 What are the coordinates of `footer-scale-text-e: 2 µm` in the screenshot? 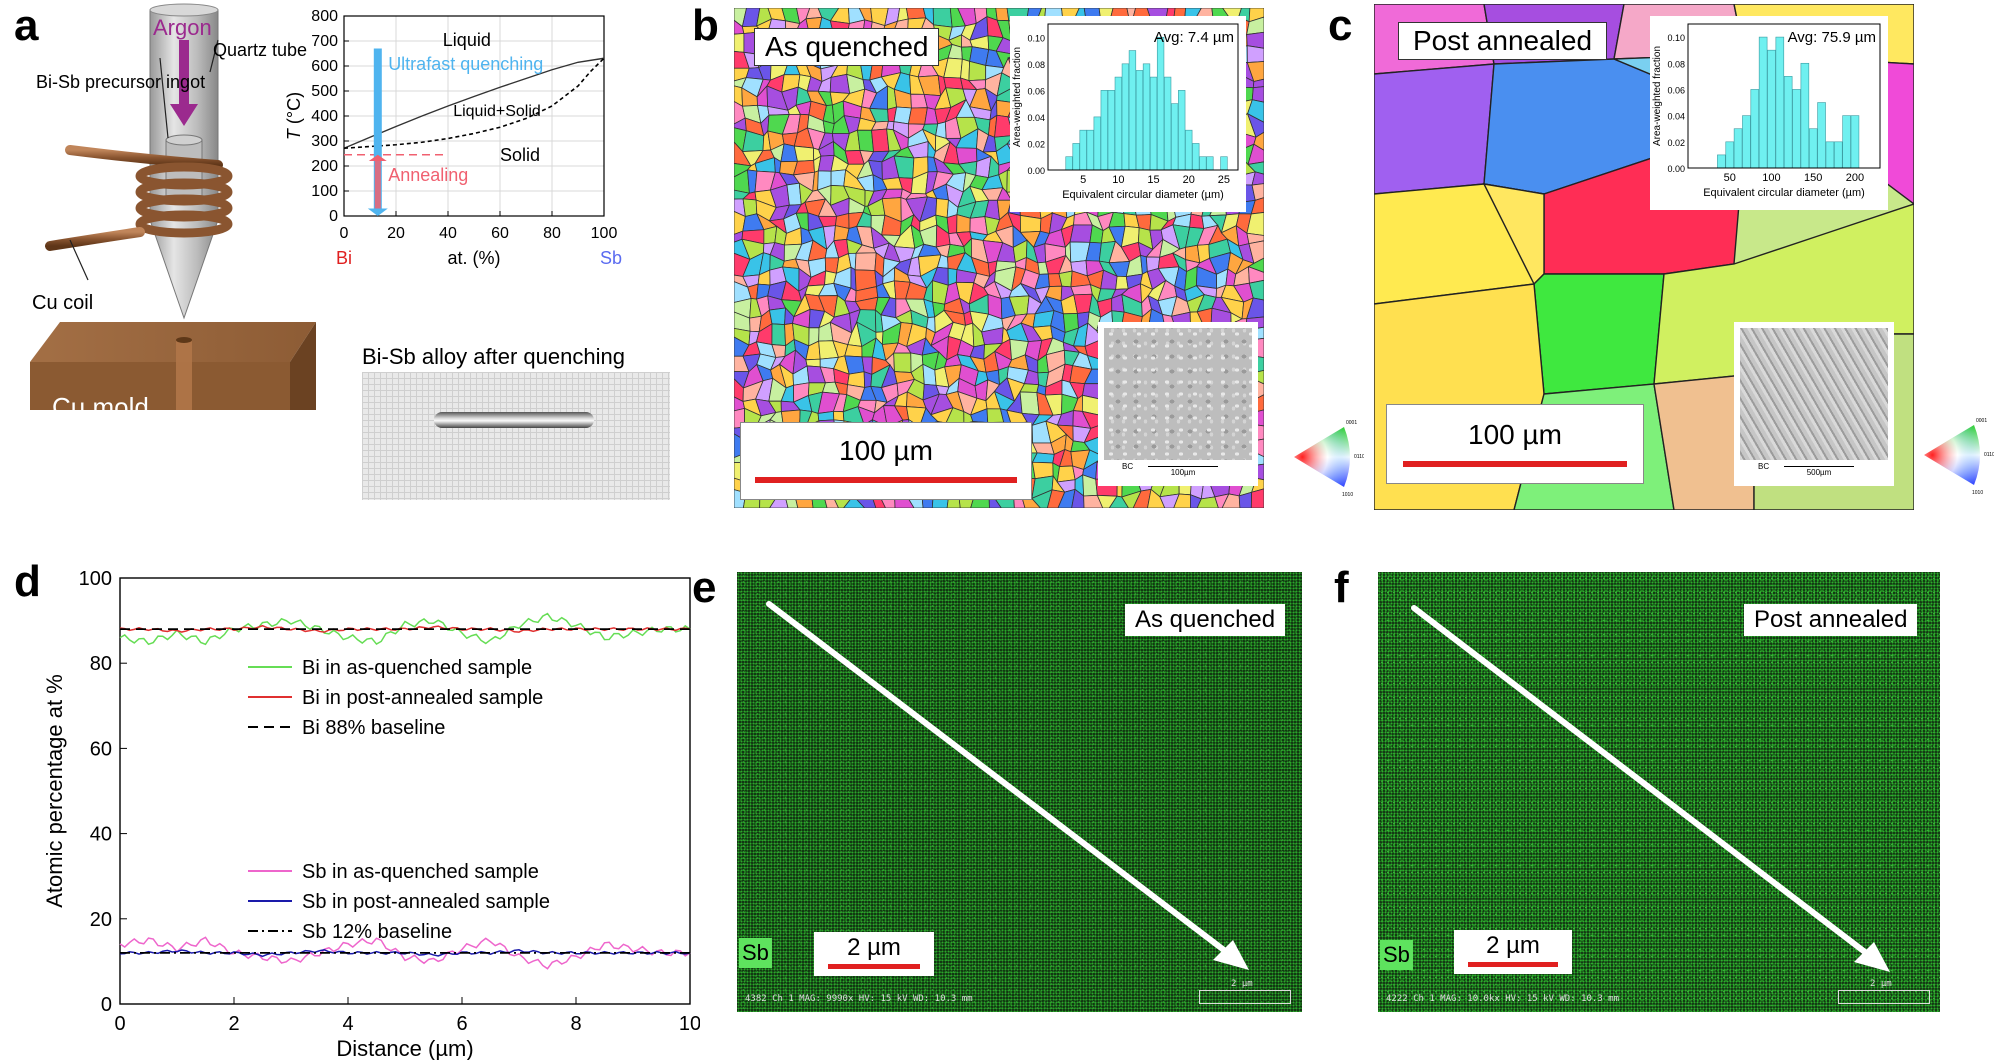 It's located at (1242, 984).